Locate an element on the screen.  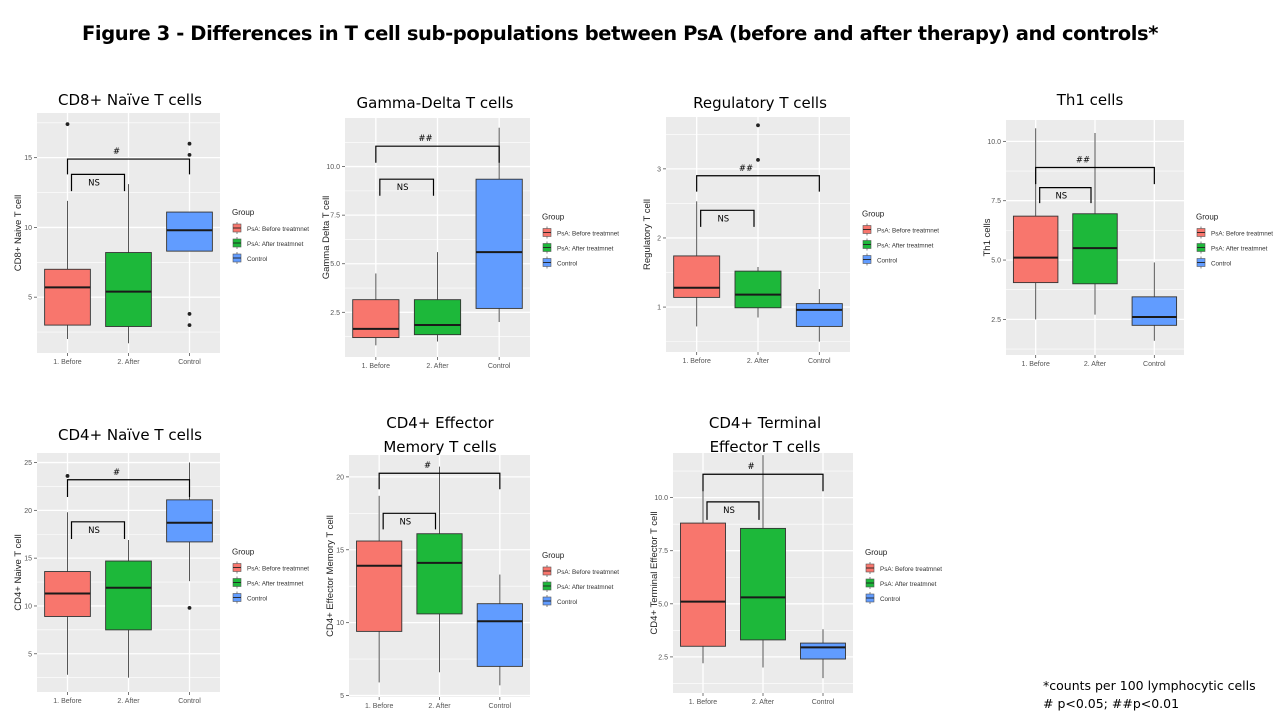
y-axis-label: CD4+ Terminal Effector T cell is located at coordinates (654, 572).